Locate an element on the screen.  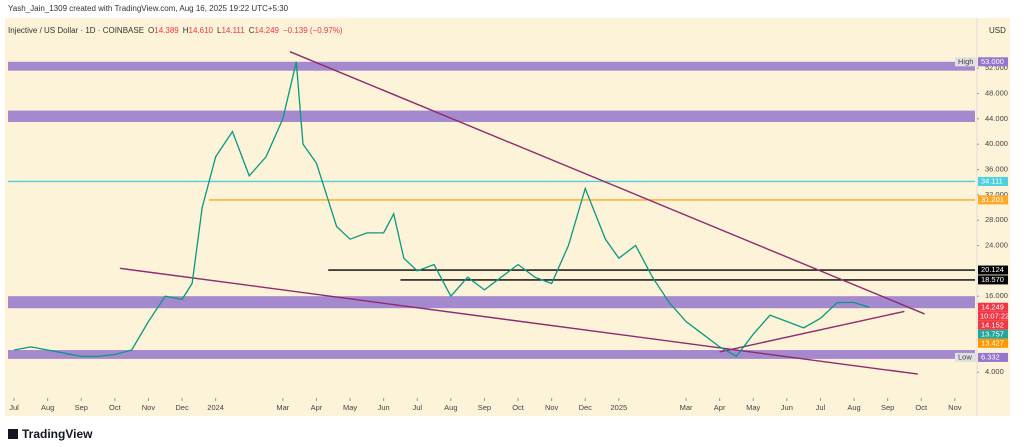
y-tick-label: 36.000 is located at coordinates (996, 168).